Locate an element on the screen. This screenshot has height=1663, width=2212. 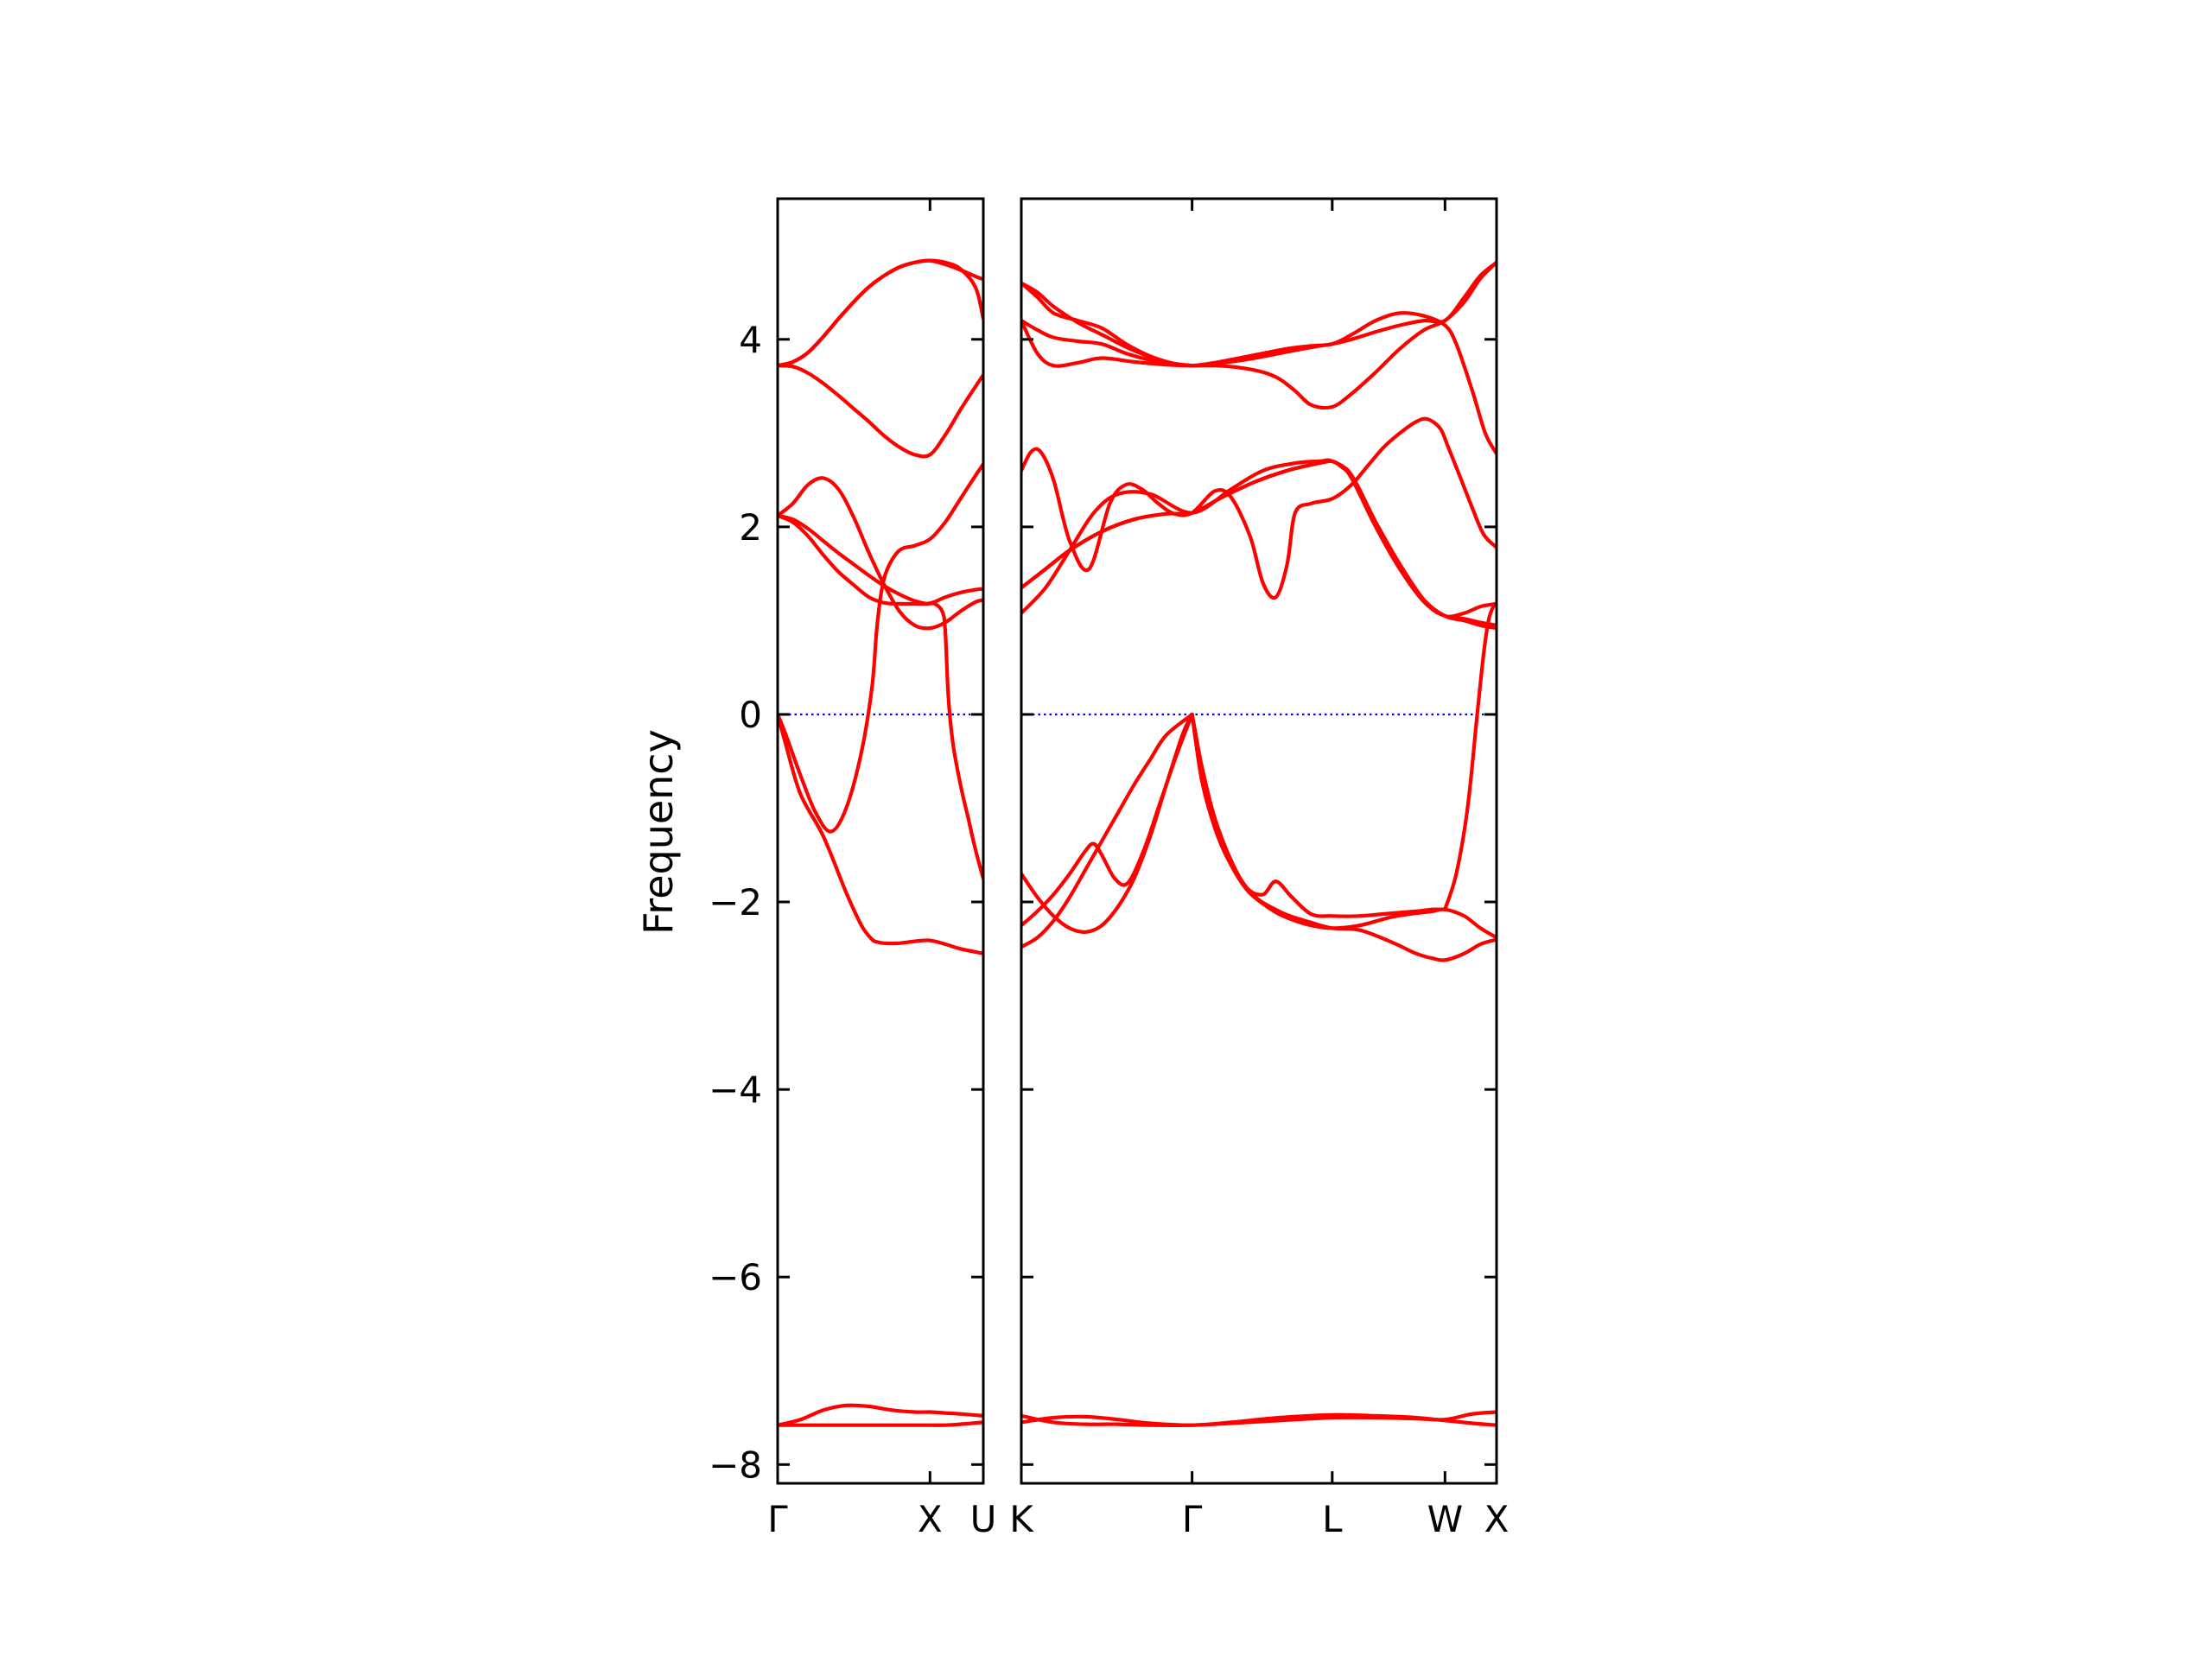
x-tick-label: W is located at coordinates (1445, 1519).